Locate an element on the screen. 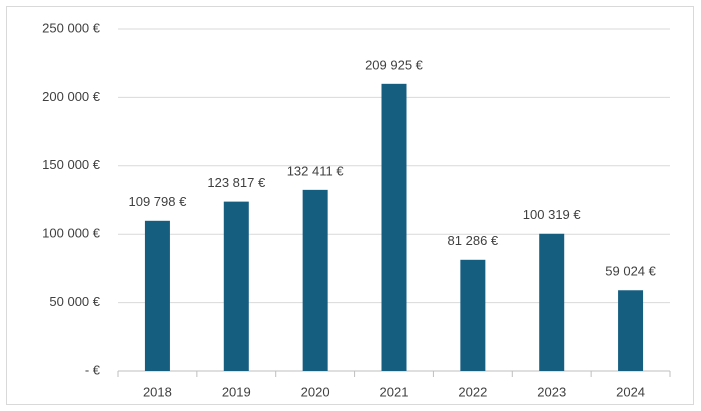 Image resolution: width=701 pixels, height=411 pixels. data-label: 109 798 € is located at coordinates (158, 201).